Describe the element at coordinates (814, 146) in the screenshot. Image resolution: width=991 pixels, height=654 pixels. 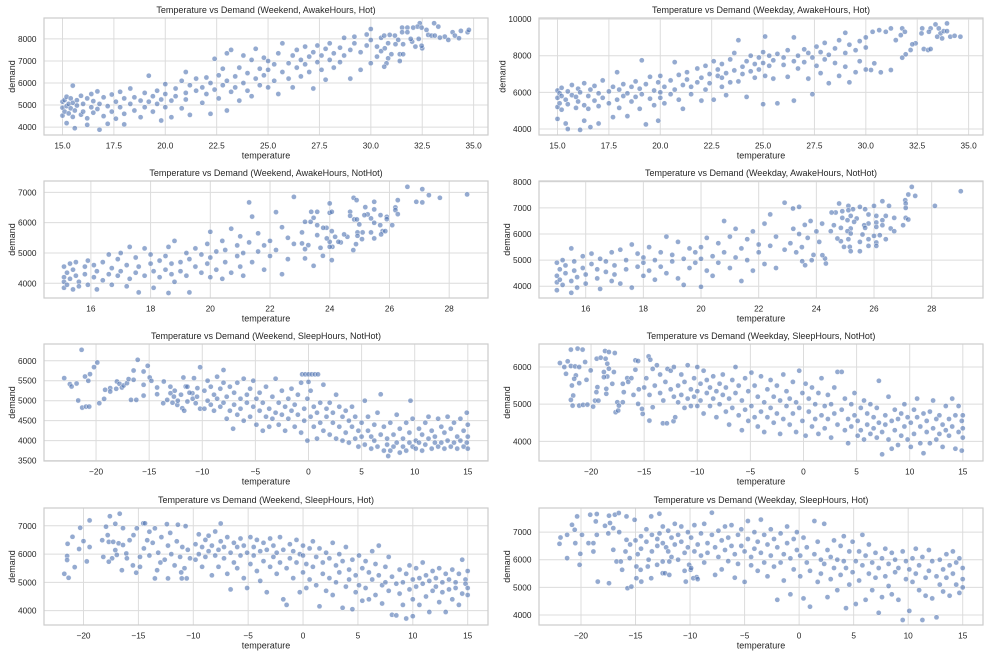
I see `x-tick-label: 27.5` at that location.